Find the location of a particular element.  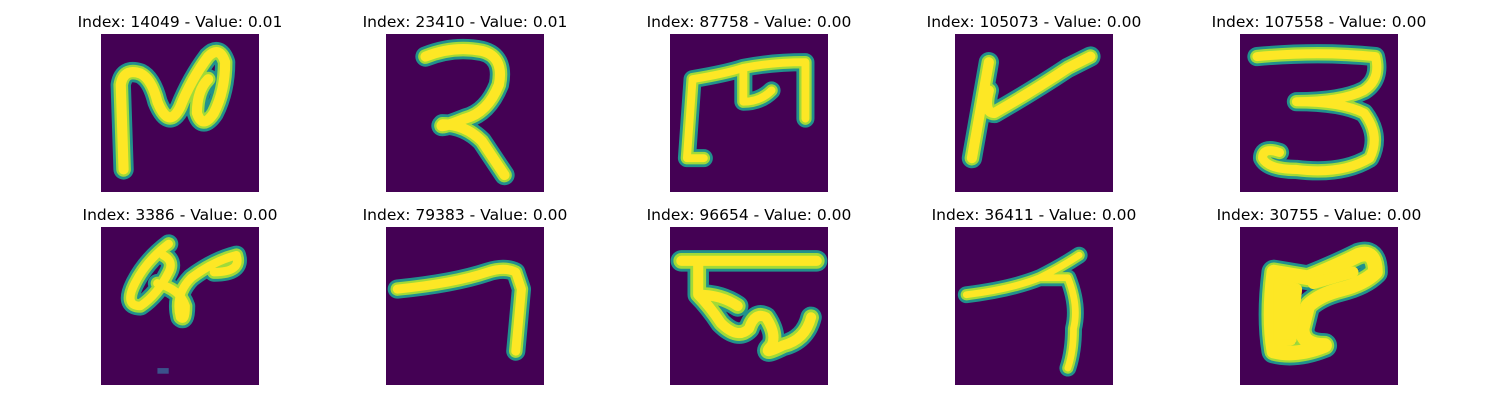

panel-10: Index: 30755 - Value: 0.00 is located at coordinates (1319, 295).